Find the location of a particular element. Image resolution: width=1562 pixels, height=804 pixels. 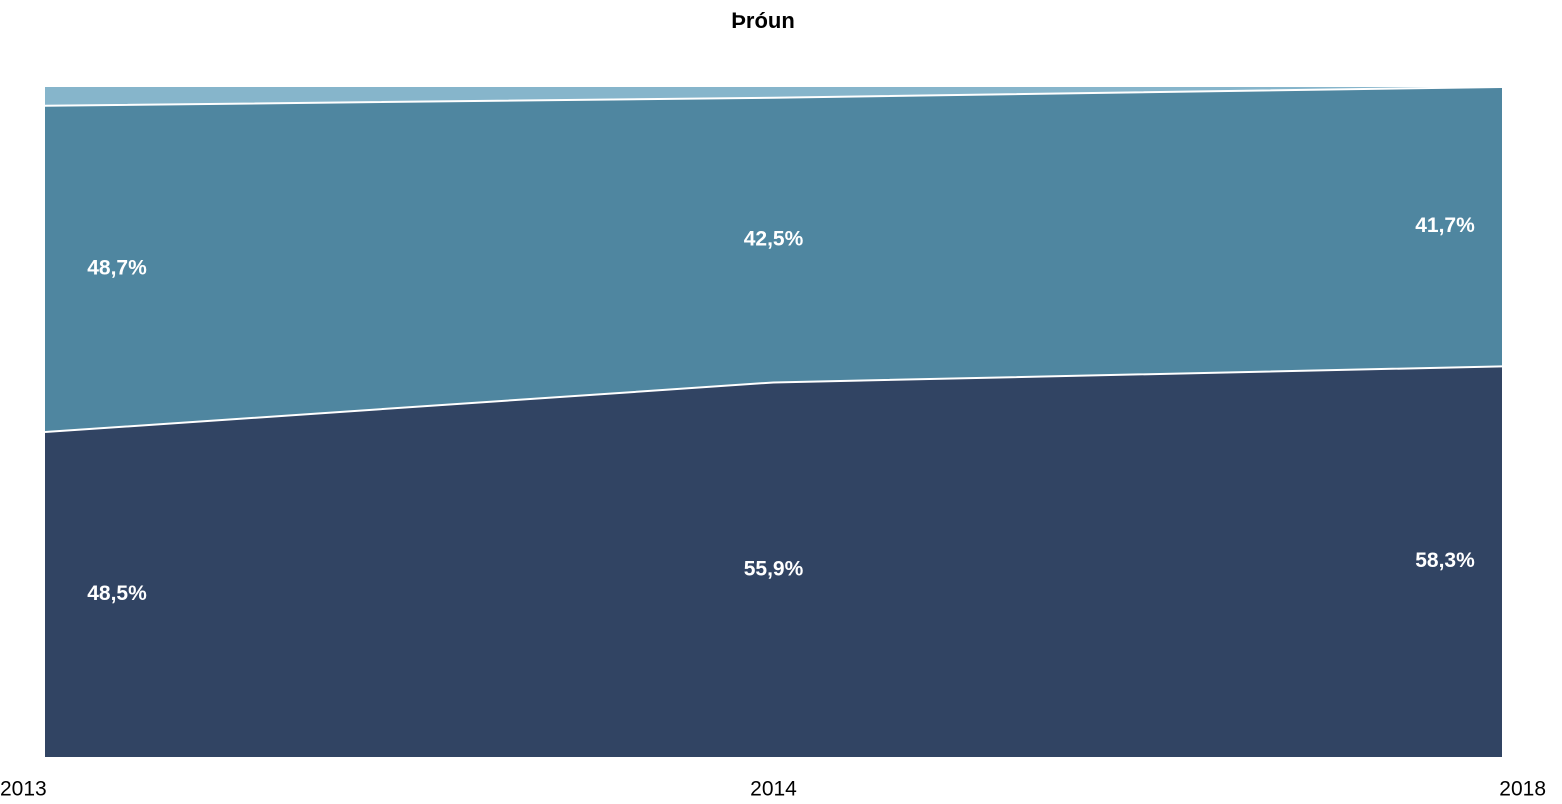

value-label: 42,5% is located at coordinates (774, 239).